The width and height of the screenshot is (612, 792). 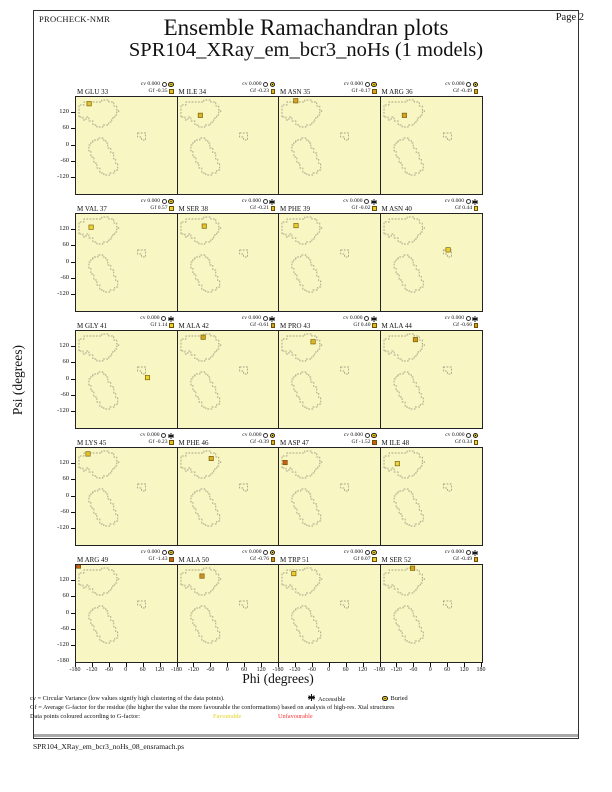 I want to click on buried-icon, so click(x=374, y=435).